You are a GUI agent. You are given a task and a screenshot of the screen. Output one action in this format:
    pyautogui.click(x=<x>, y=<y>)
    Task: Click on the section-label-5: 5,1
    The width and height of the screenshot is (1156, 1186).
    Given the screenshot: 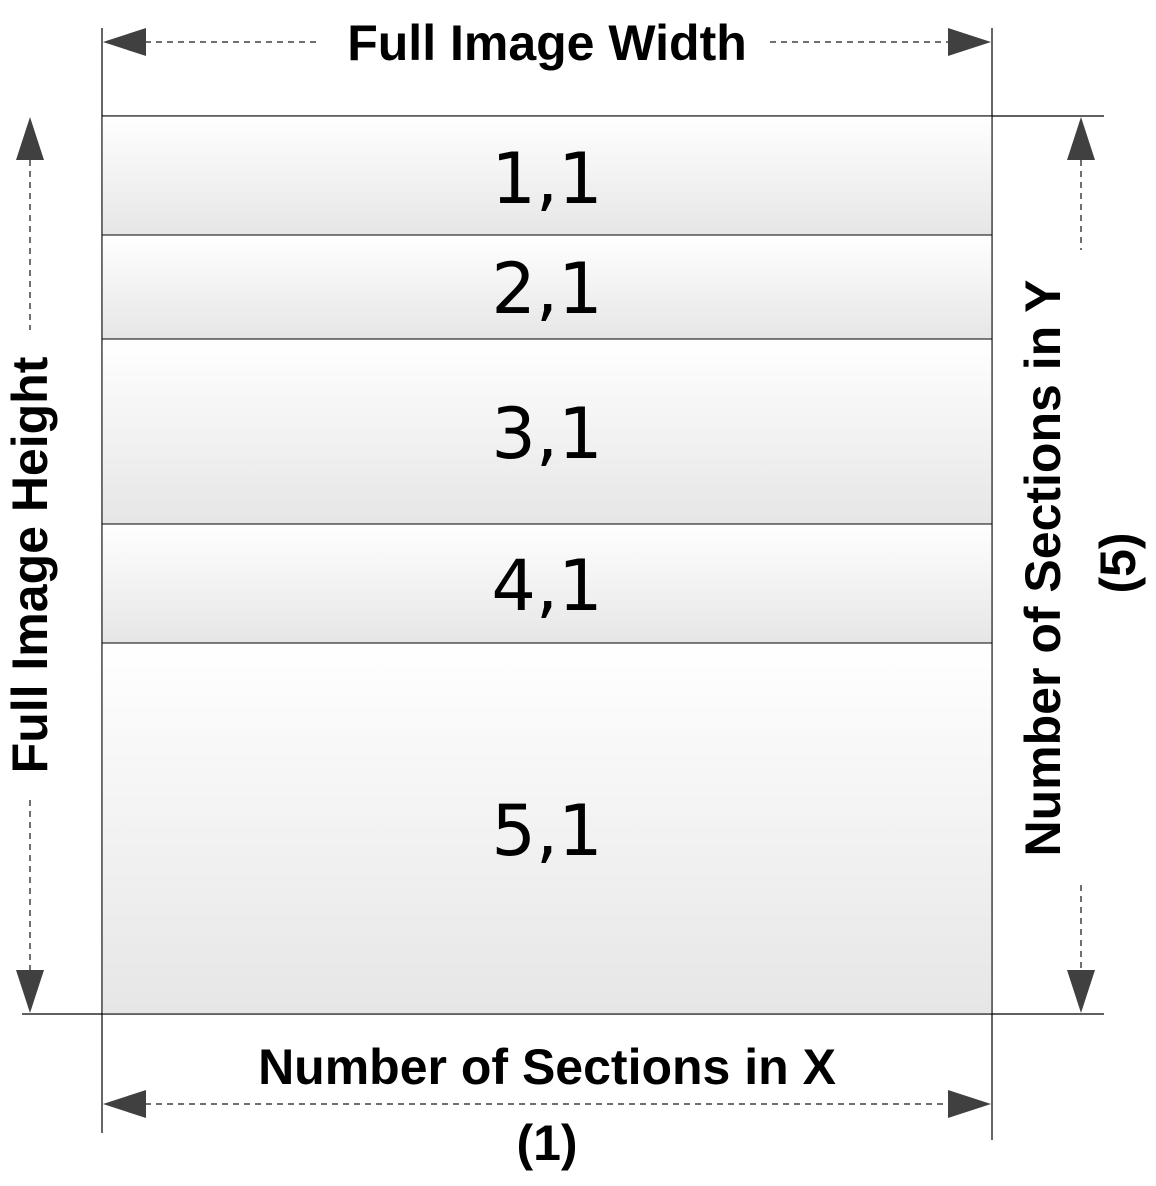 What is the action you would take?
    pyautogui.click(x=546, y=831)
    